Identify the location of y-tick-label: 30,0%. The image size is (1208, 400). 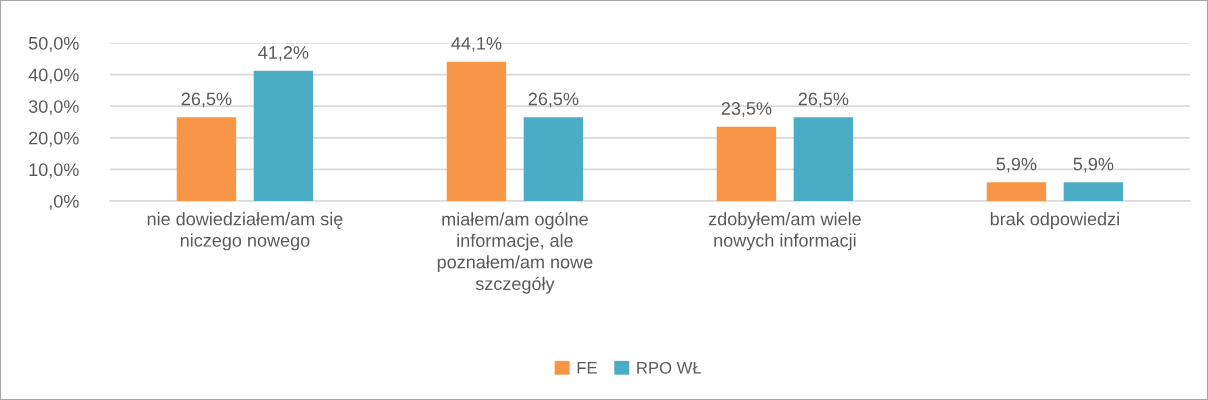
(53, 108).